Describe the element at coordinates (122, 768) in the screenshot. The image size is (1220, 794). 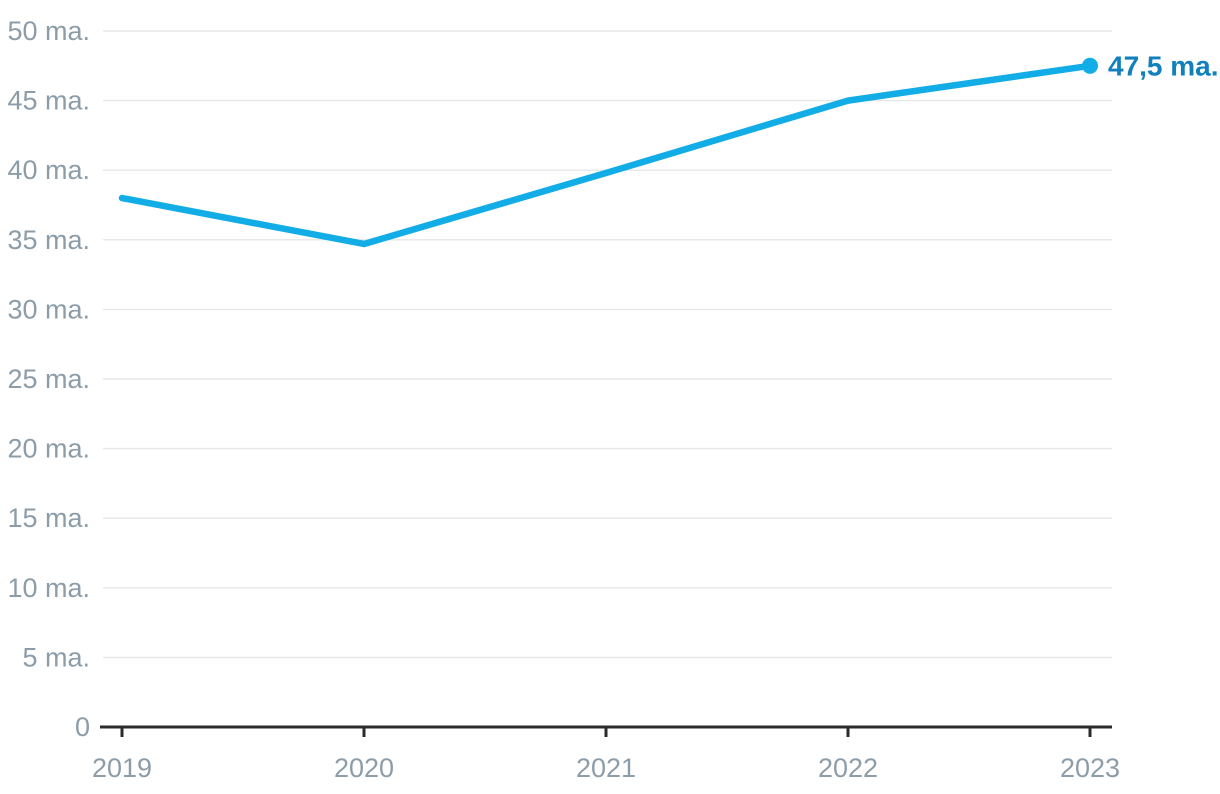
I see `x-axis-tick-label: 2019` at that location.